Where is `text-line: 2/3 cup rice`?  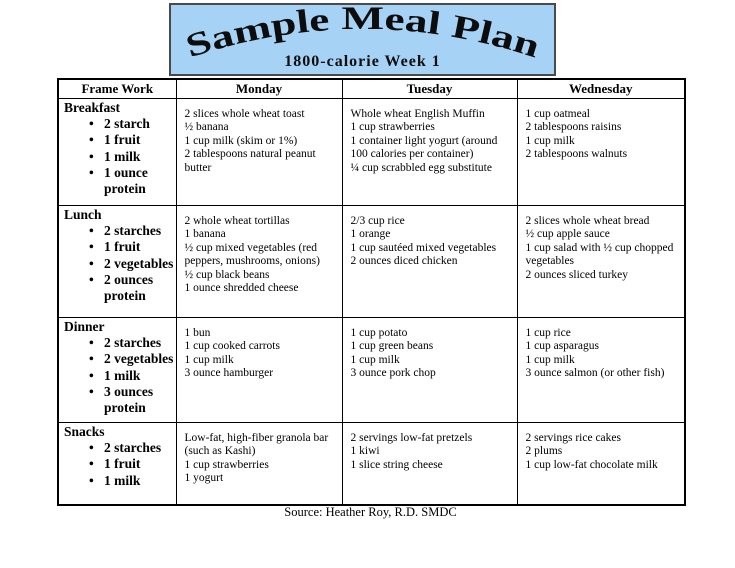 text-line: 2/3 cup rice is located at coordinates (377, 221).